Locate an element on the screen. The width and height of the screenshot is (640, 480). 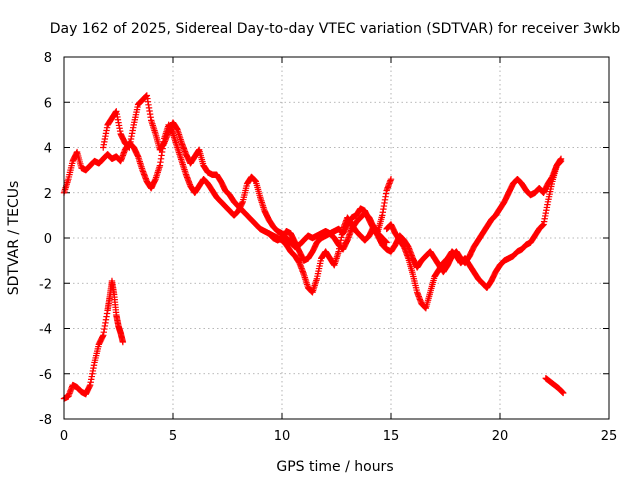
x-tick-label: 0 is located at coordinates (64, 436).